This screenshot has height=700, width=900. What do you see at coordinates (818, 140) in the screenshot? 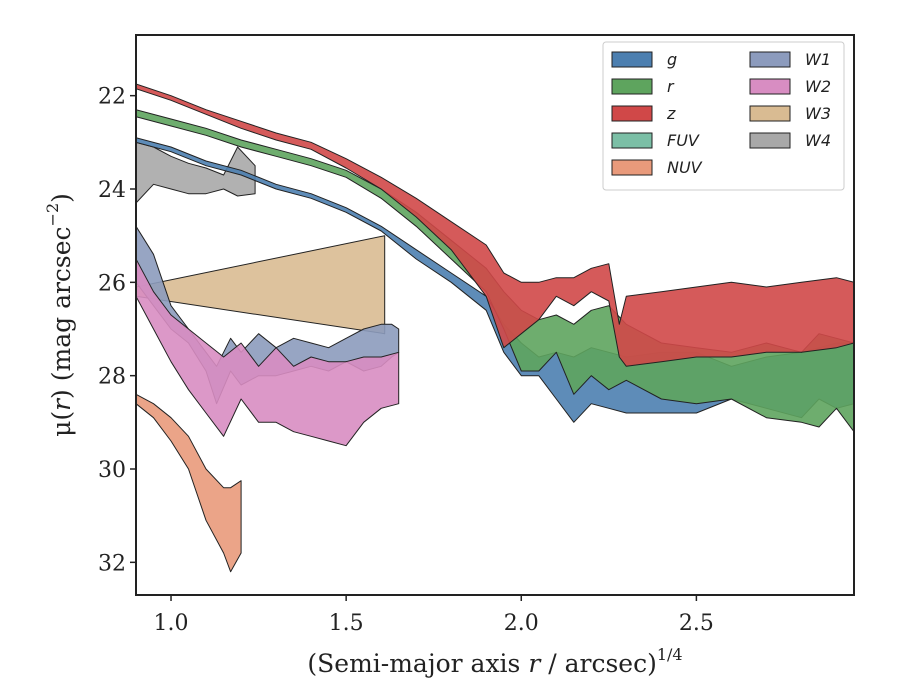
I see `legend-label-w4: W4` at bounding box center [818, 140].